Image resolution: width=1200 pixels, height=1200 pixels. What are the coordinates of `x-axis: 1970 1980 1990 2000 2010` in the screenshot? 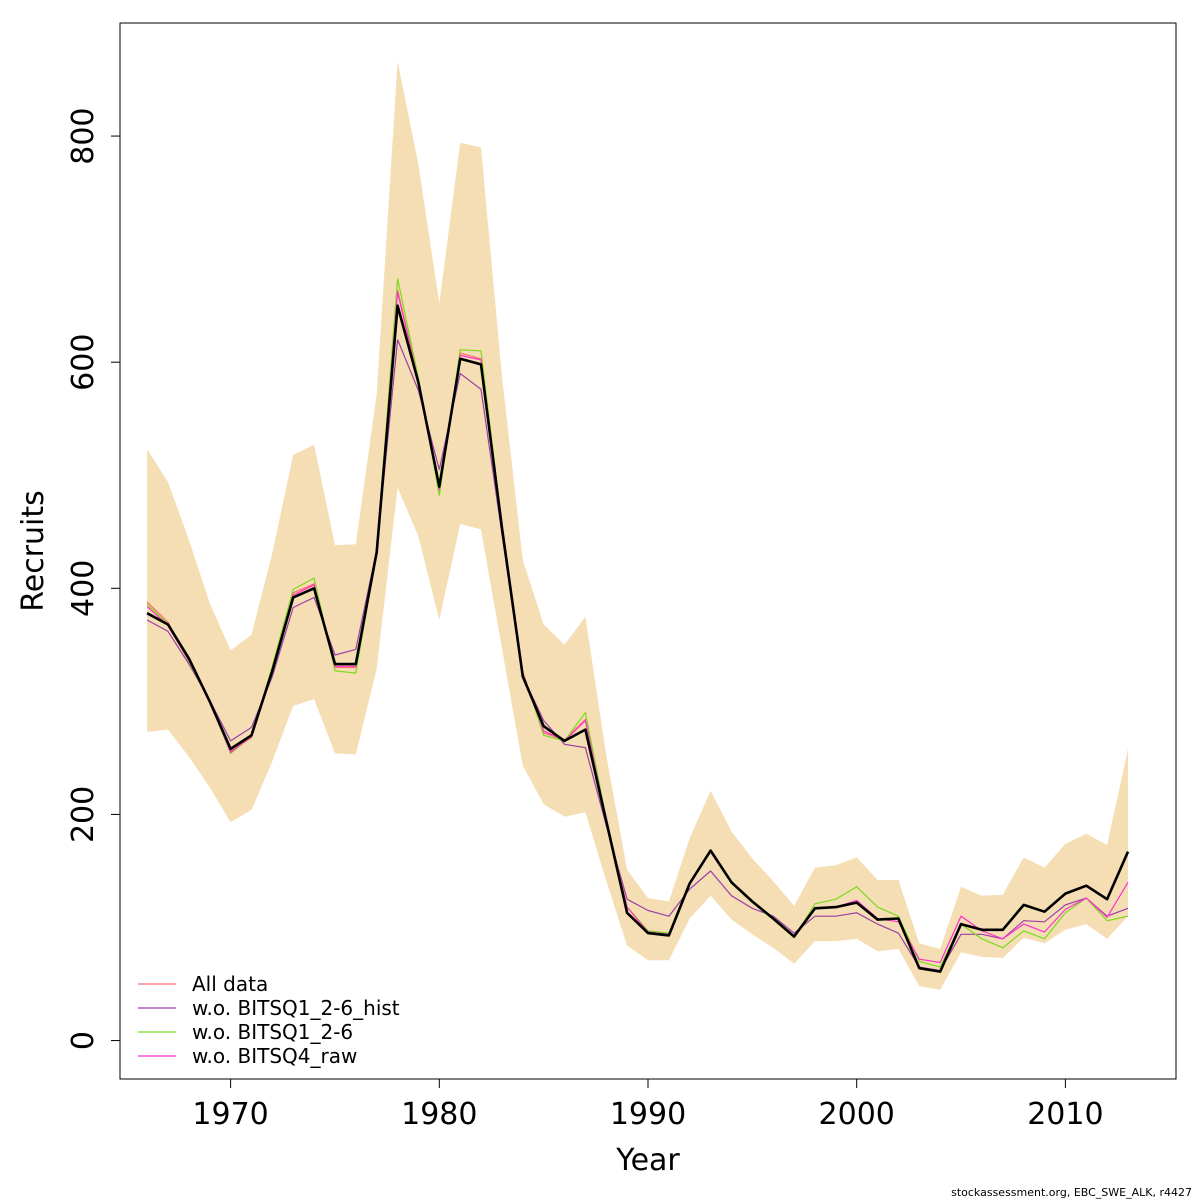 It's located at (648, 1105).